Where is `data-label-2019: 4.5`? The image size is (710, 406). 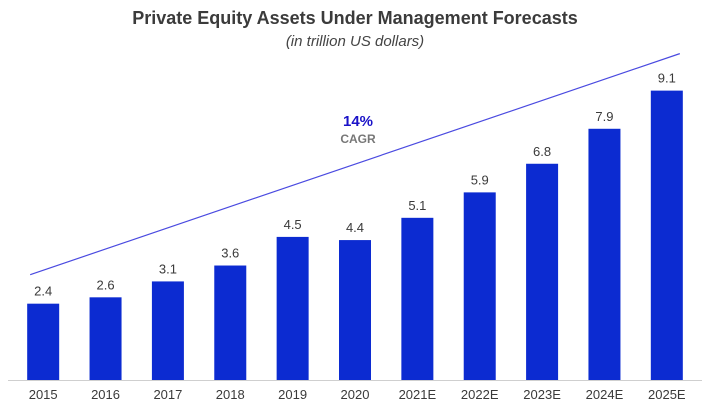 data-label-2019: 4.5 is located at coordinates (293, 224).